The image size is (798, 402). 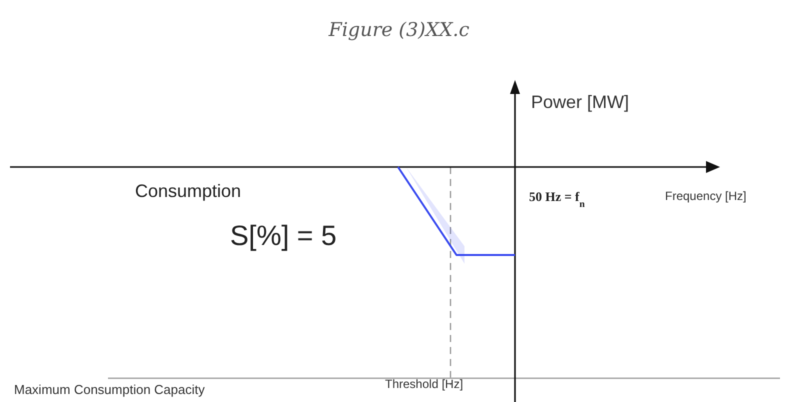 I want to click on text: Threshold [Hz], so click(x=424, y=384).